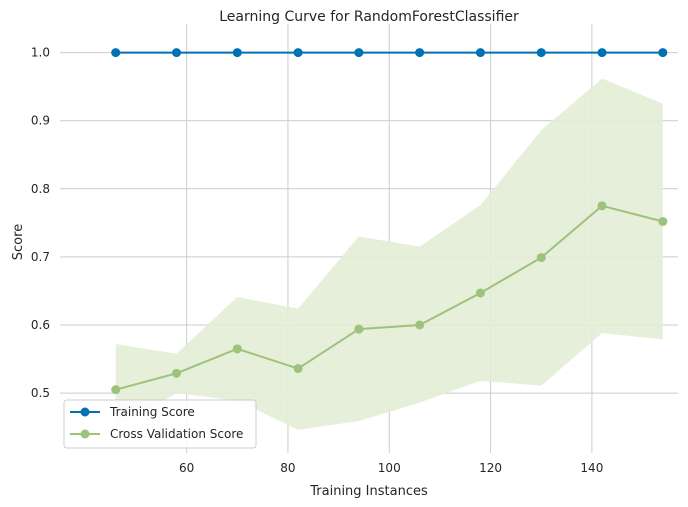  What do you see at coordinates (18, 242) in the screenshot?
I see `y-axis-label: Score` at bounding box center [18, 242].